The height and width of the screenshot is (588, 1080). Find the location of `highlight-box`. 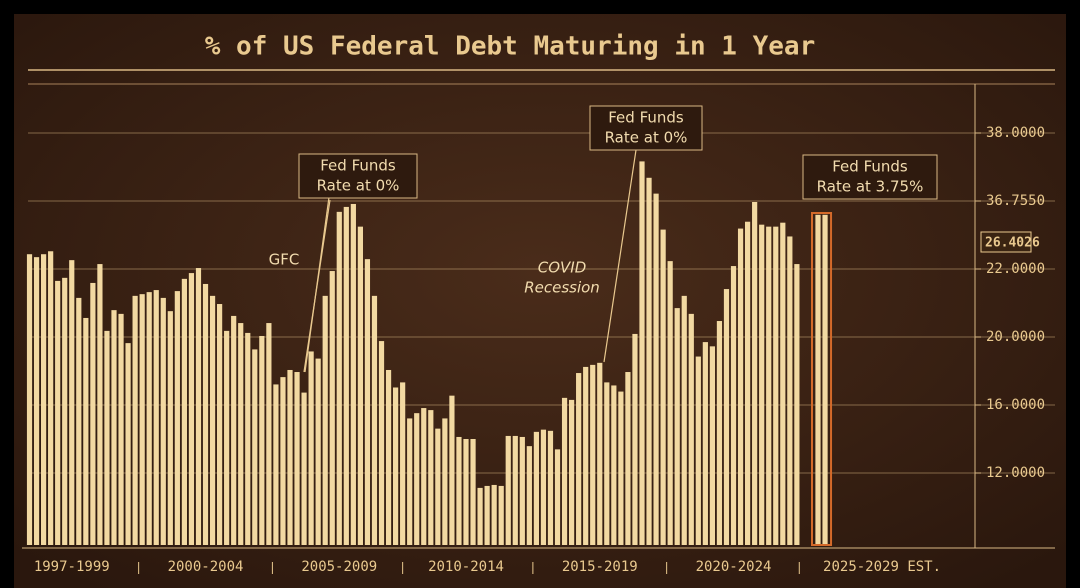

highlight-box is located at coordinates (1006, 242).